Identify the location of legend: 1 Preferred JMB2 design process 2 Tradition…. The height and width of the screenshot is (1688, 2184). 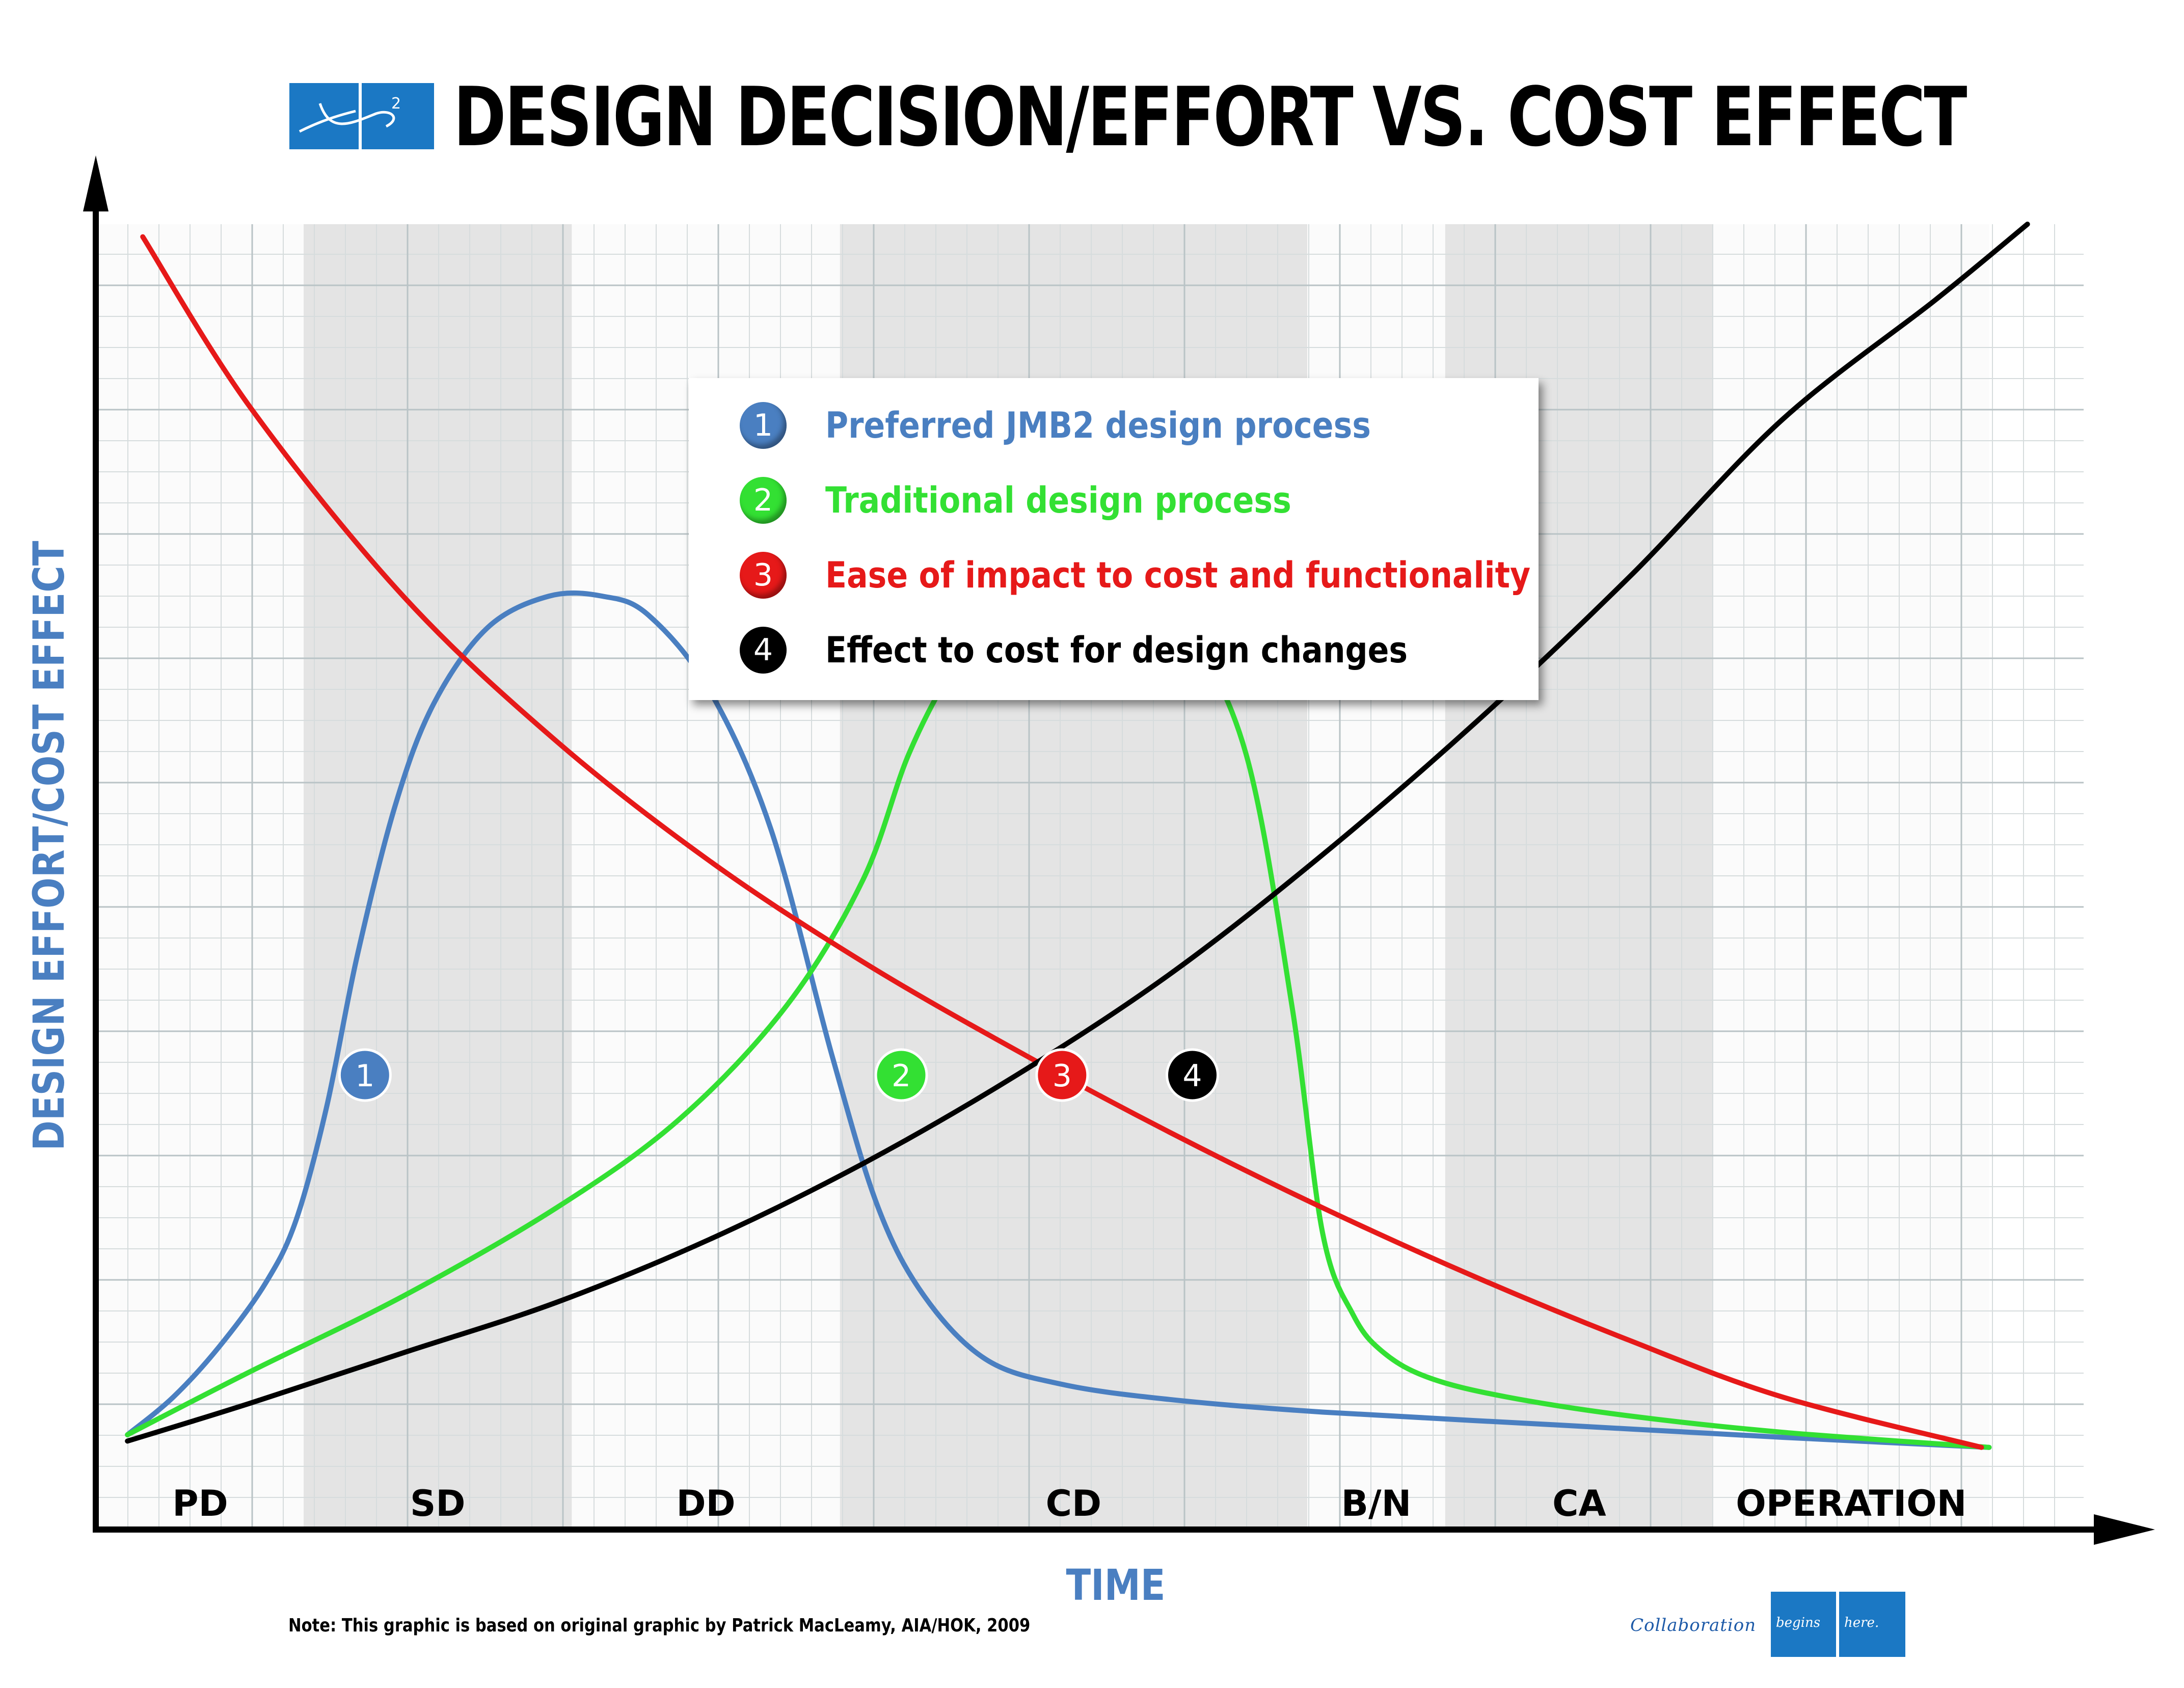
(1114, 539).